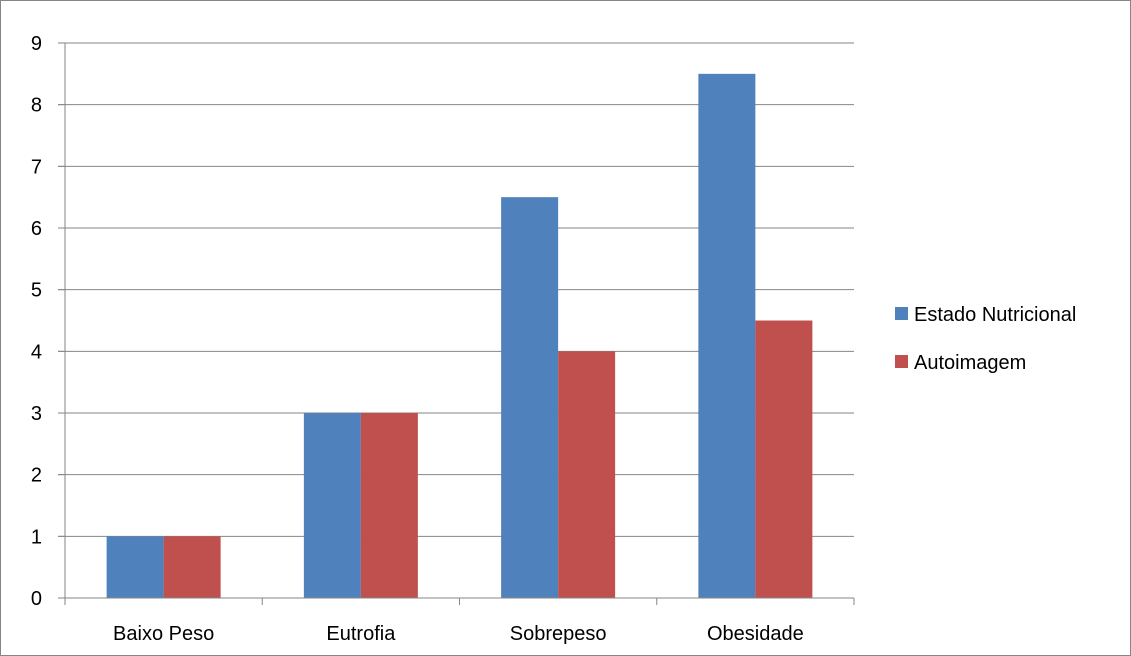  Describe the element at coordinates (36, 321) in the screenshot. I see `y-axis-labels: 0 1 2 3 4 5 6 7 8 9` at that location.